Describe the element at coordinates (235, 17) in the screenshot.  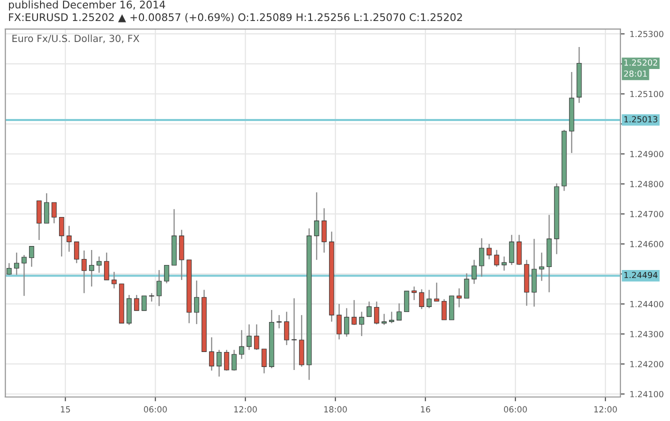
I see `chart-subtitle: FX:EURUSD 1.25202 ▲ +0.00857 (+0.69%) O:1.25089 H:1.25256 L:1.25070 C:1.25202` at that location.